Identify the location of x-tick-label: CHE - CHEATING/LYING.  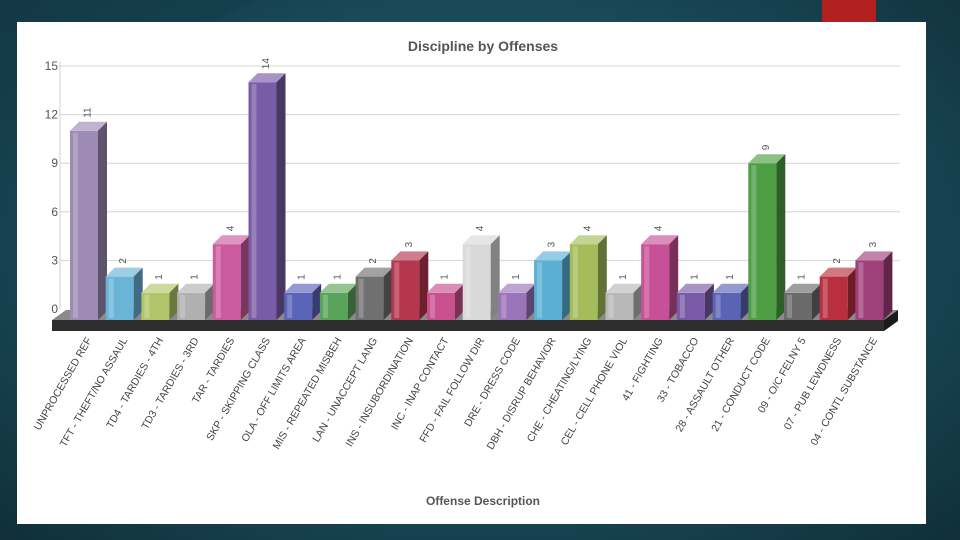
(560, 390).